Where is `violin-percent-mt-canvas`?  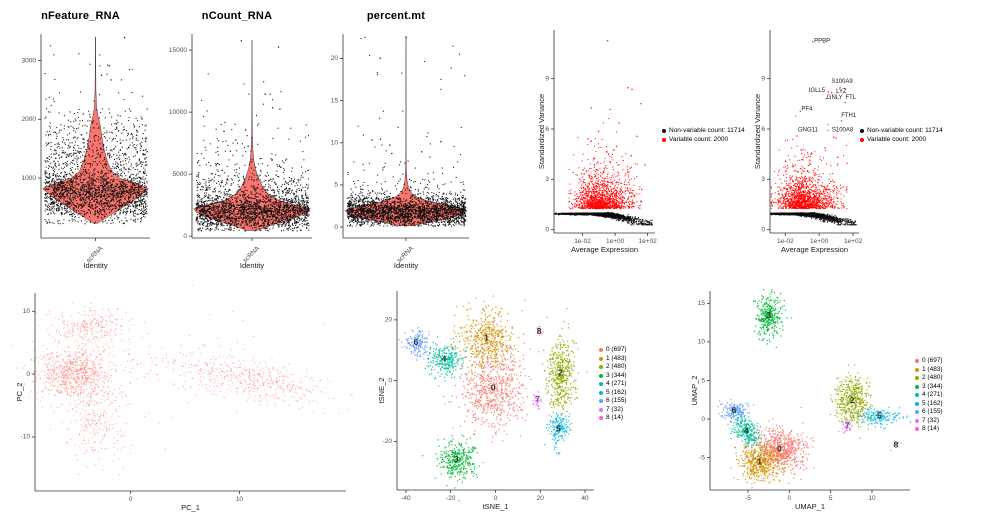
violin-percent-mt-canvas is located at coordinates (396, 138).